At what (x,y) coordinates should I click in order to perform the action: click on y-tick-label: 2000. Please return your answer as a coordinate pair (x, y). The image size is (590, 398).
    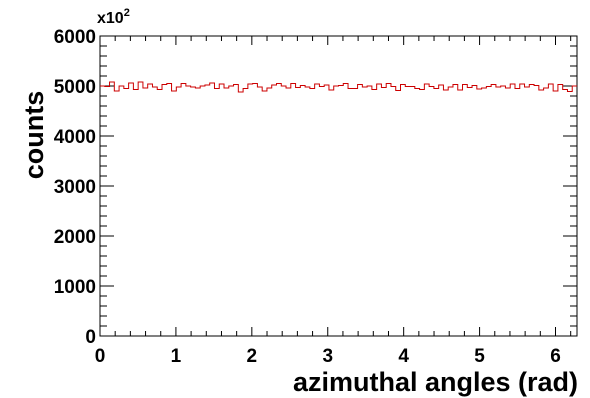
    Looking at the image, I should click on (75, 237).